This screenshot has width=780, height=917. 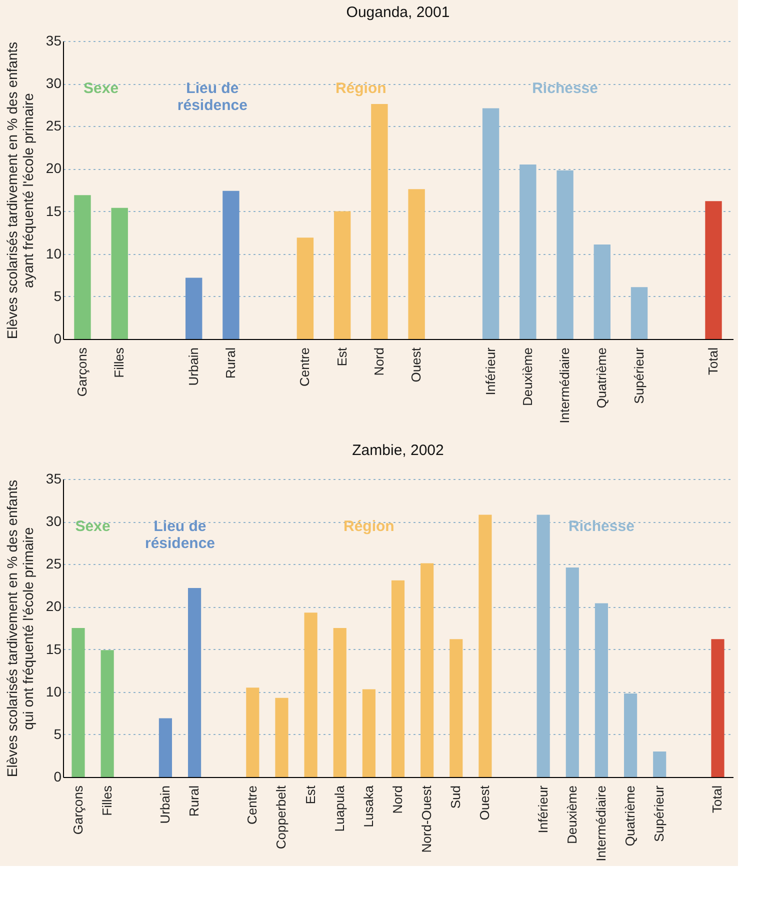 What do you see at coordinates (426, 819) in the screenshot?
I see `x-tick-label: Nord-Ouest` at bounding box center [426, 819].